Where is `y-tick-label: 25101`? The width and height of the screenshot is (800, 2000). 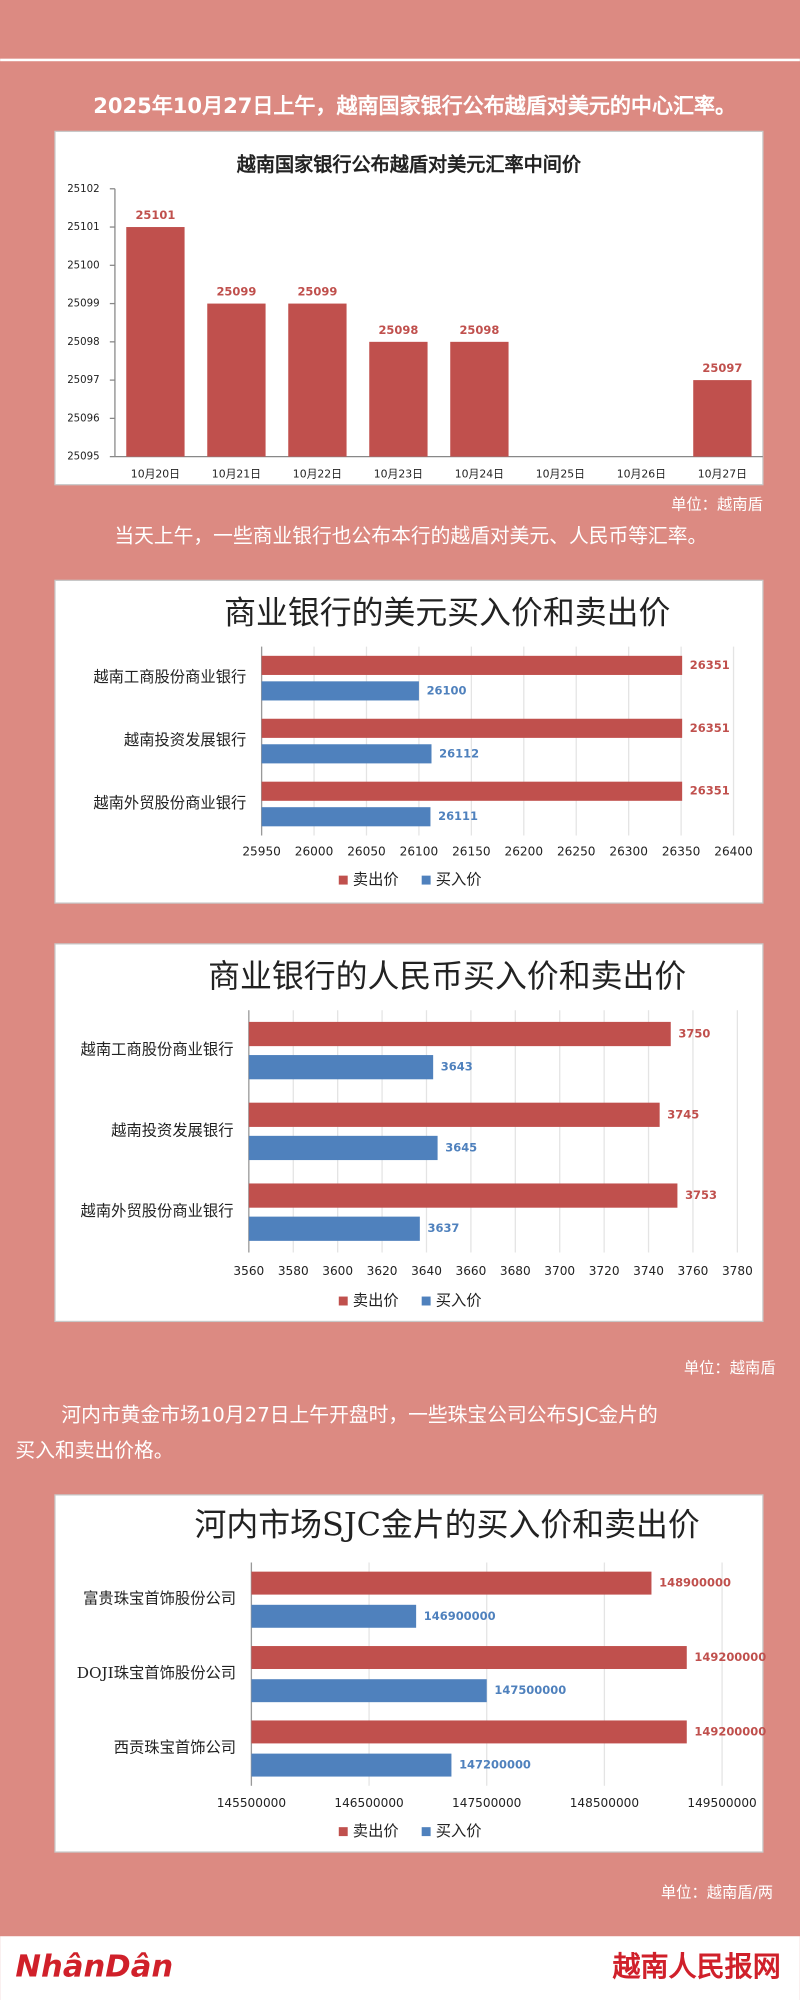 y-tick-label: 25101 is located at coordinates (83, 227).